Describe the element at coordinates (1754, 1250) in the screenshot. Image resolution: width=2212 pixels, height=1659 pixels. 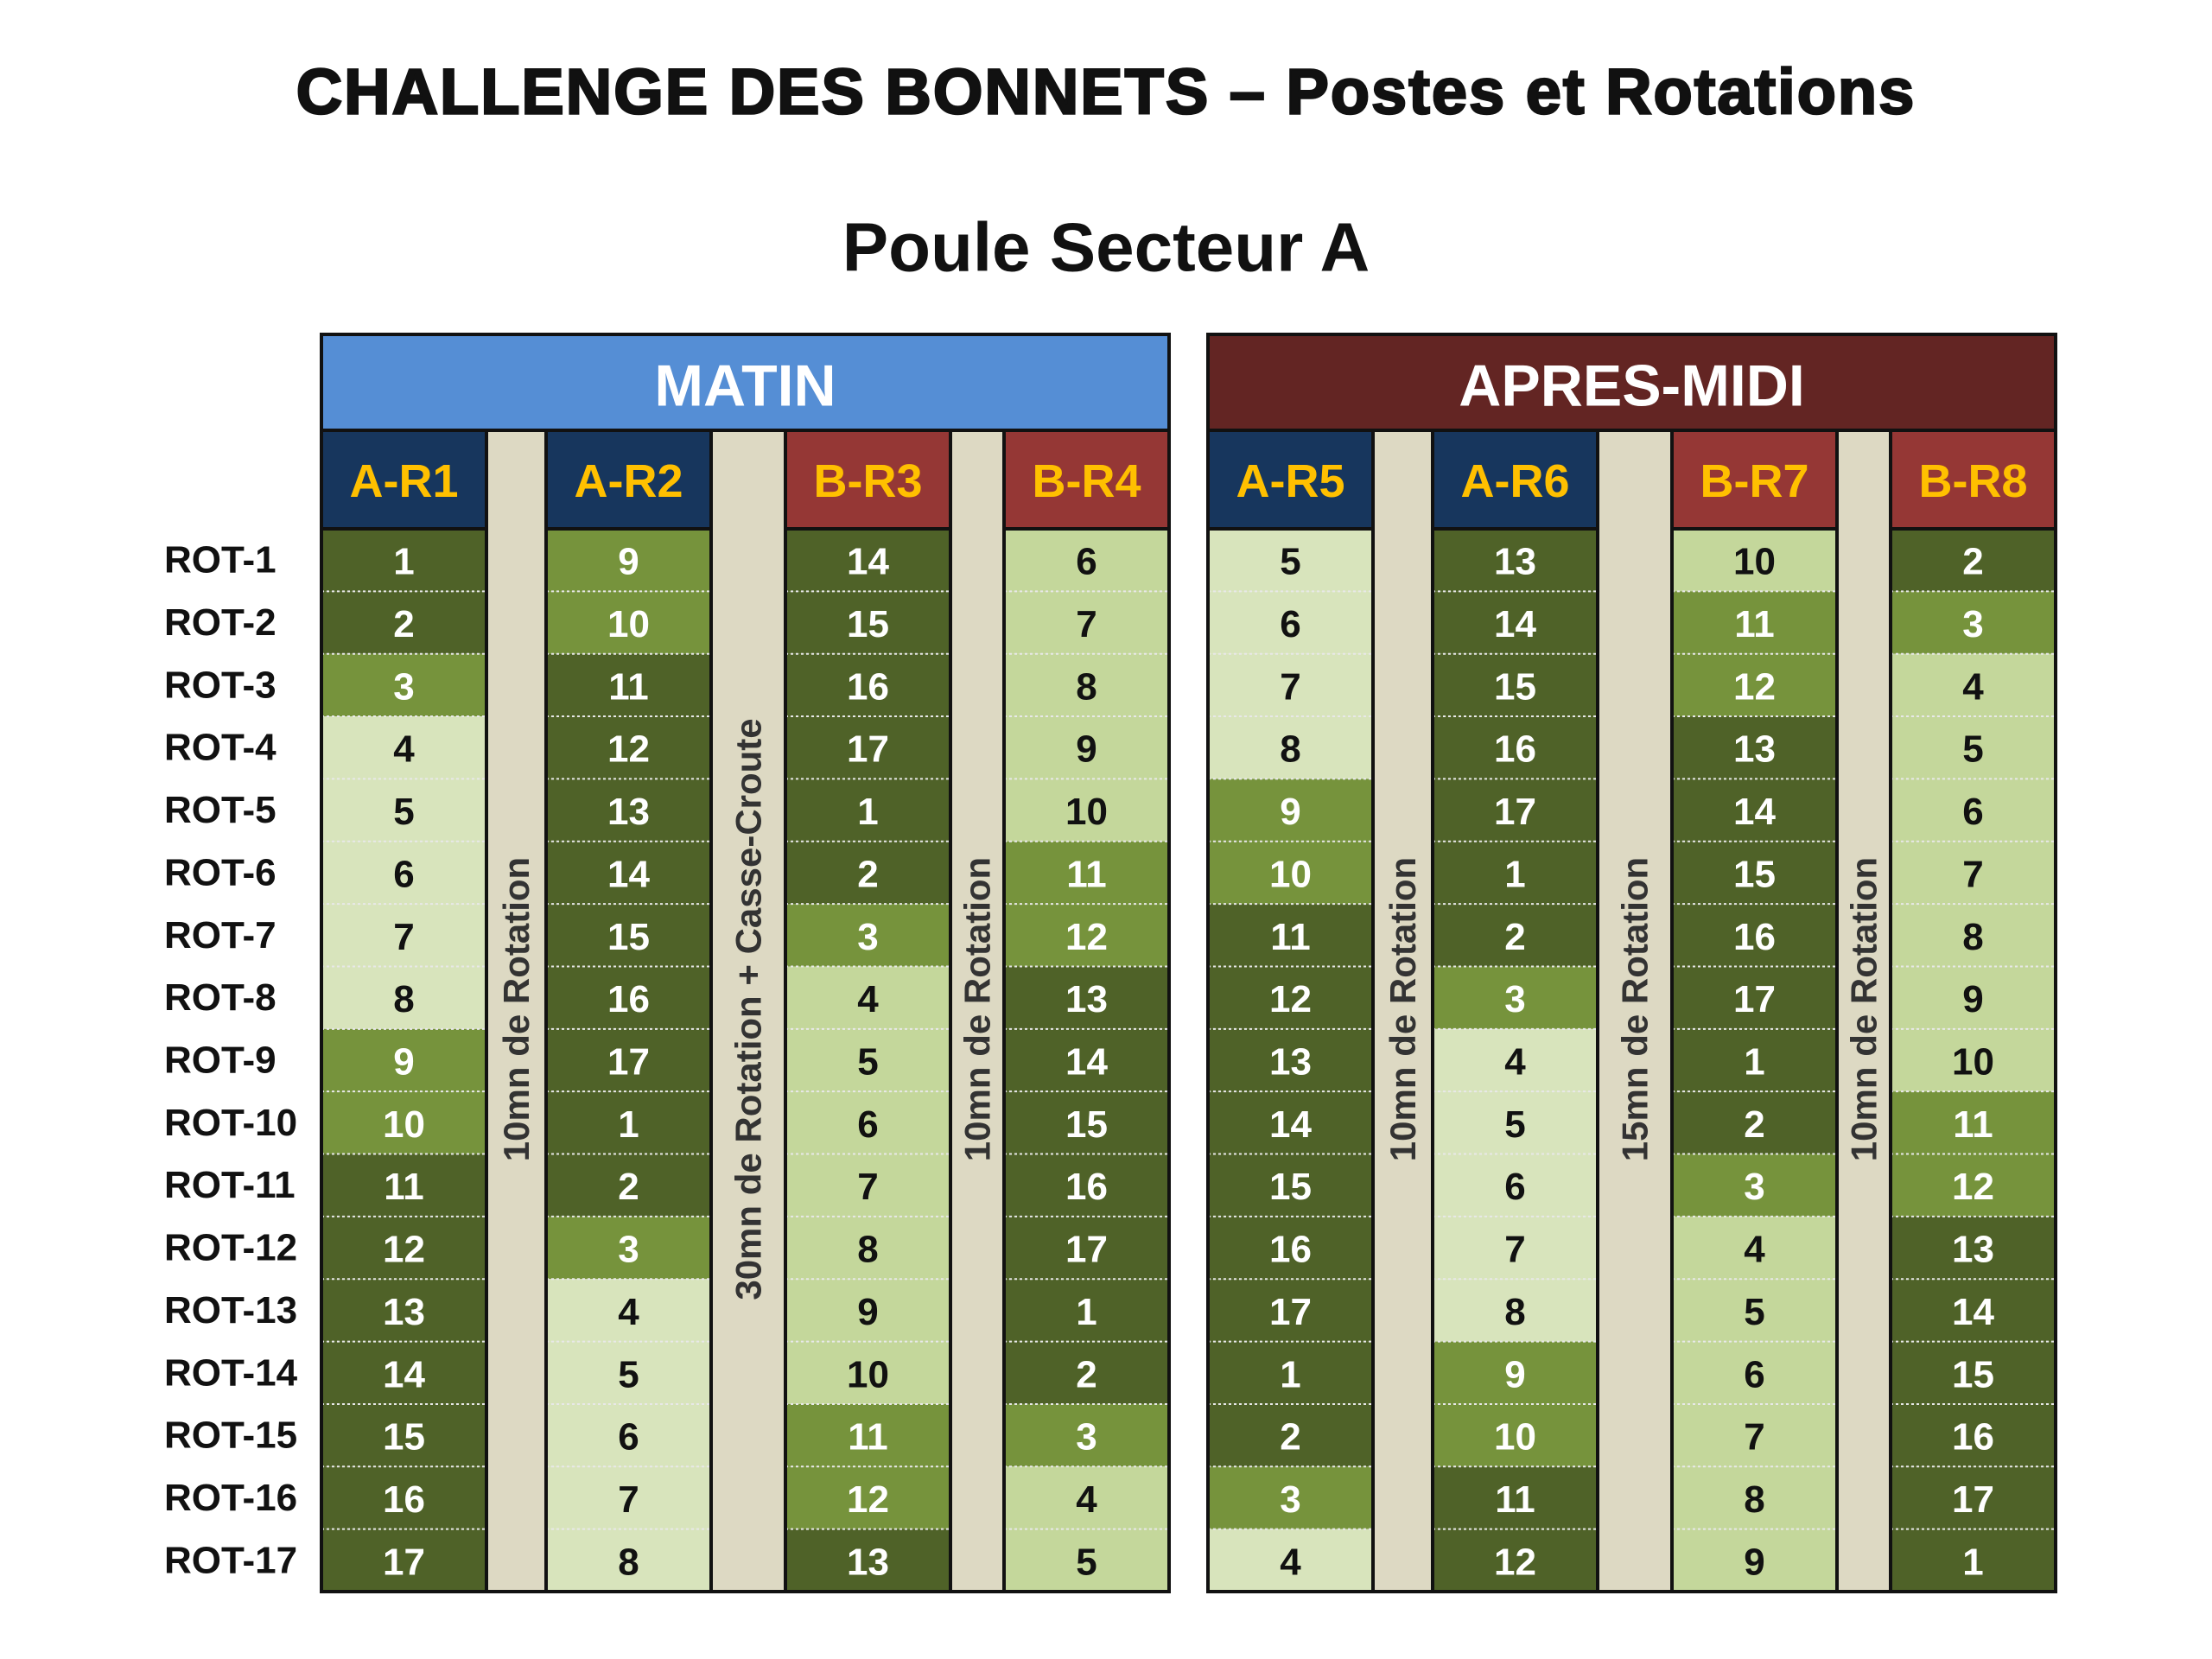
I see `cell-value: 4` at that location.